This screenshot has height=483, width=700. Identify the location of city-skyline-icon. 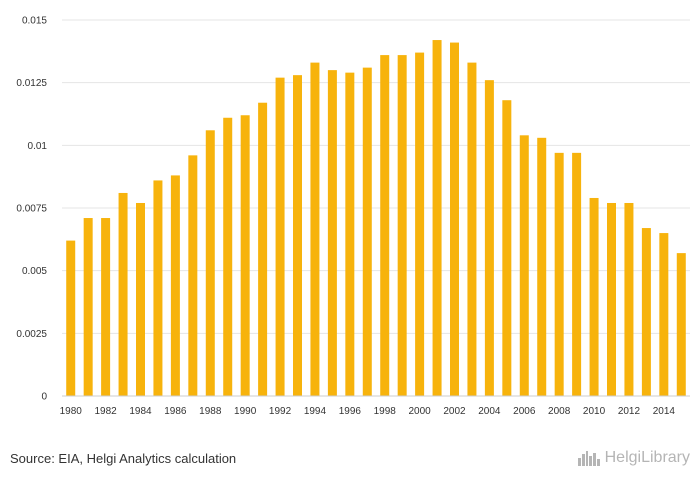
(588, 458).